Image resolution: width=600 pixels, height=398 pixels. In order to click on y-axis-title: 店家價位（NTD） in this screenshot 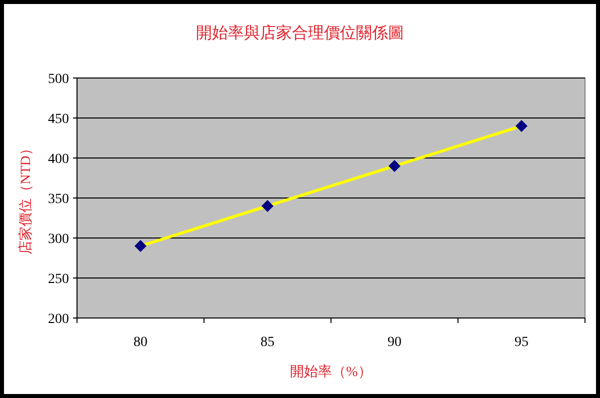, I will do `click(26, 198)`.